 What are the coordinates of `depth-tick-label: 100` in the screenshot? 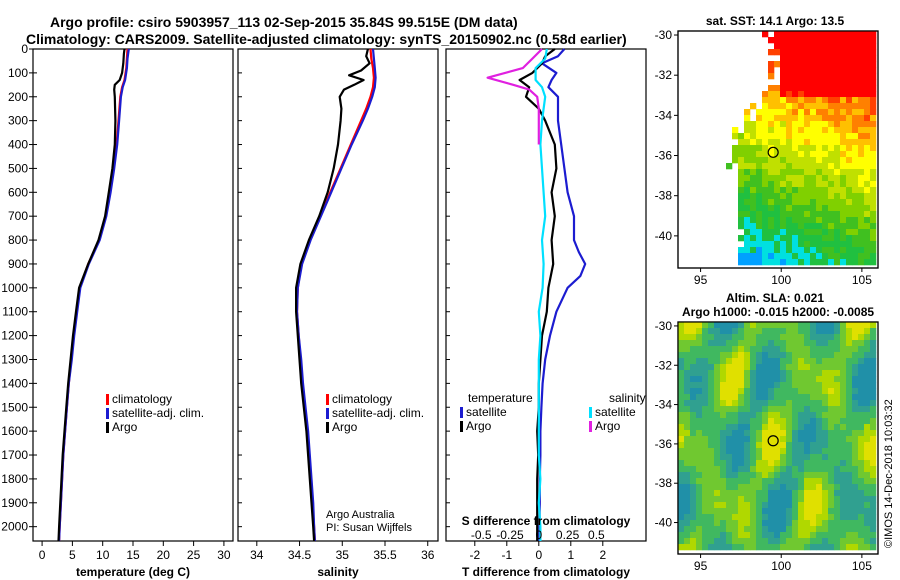 It's located at (18, 73).